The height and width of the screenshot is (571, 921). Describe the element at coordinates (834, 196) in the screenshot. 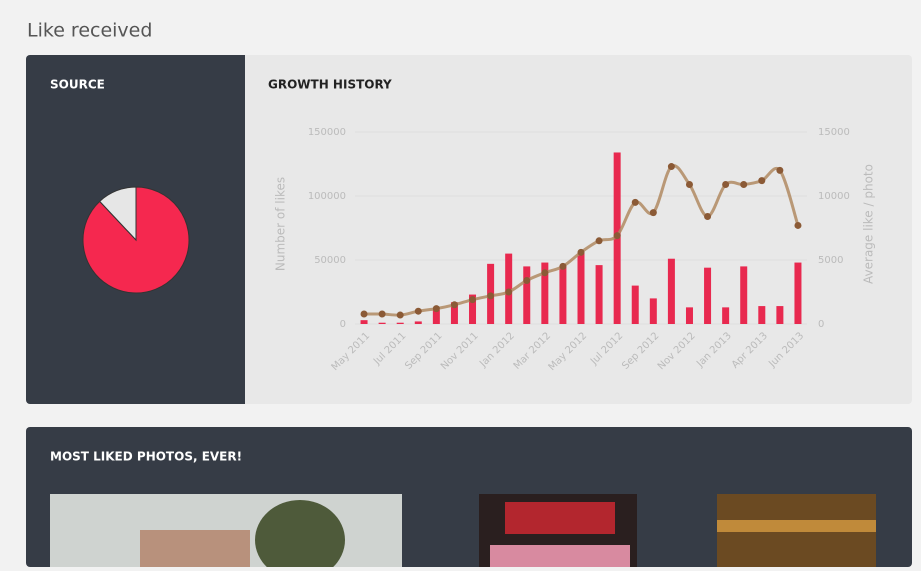

I see `y2-tick-label: 10000` at that location.